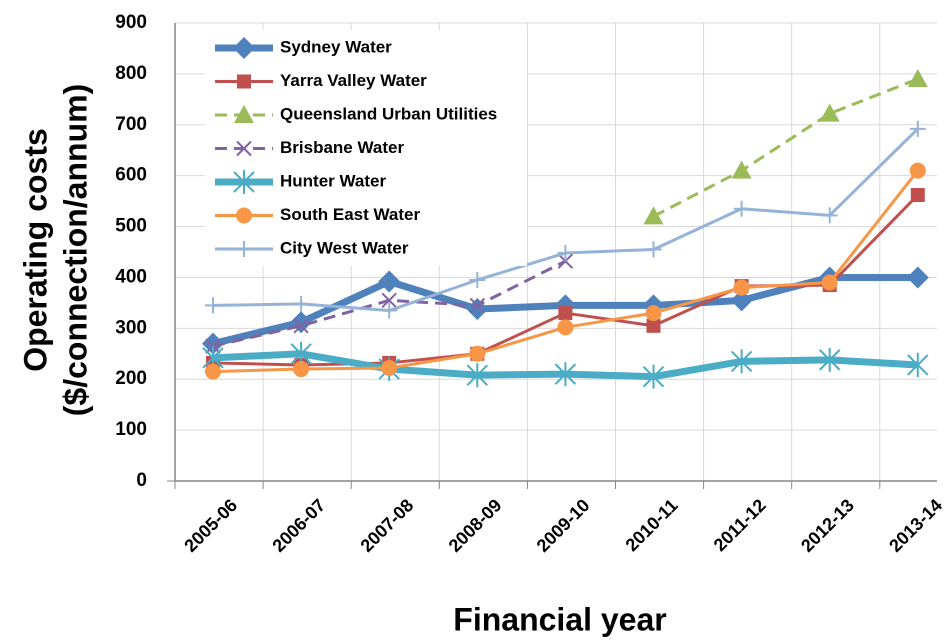 The image size is (951, 642). What do you see at coordinates (75, 250) in the screenshot?
I see `y-axis-title: ($/connection/annum)` at bounding box center [75, 250].